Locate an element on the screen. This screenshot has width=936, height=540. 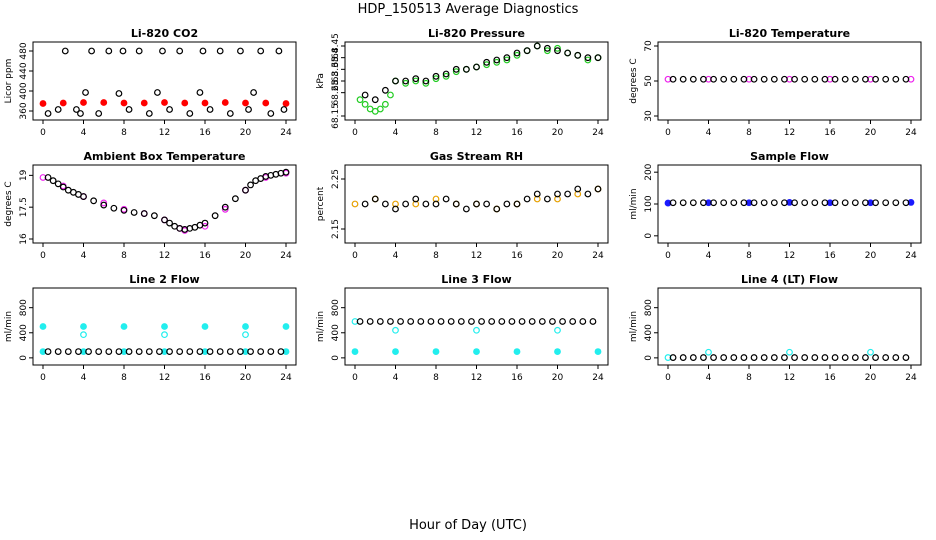
x-tick-label: 0 is located at coordinates (355, 256).